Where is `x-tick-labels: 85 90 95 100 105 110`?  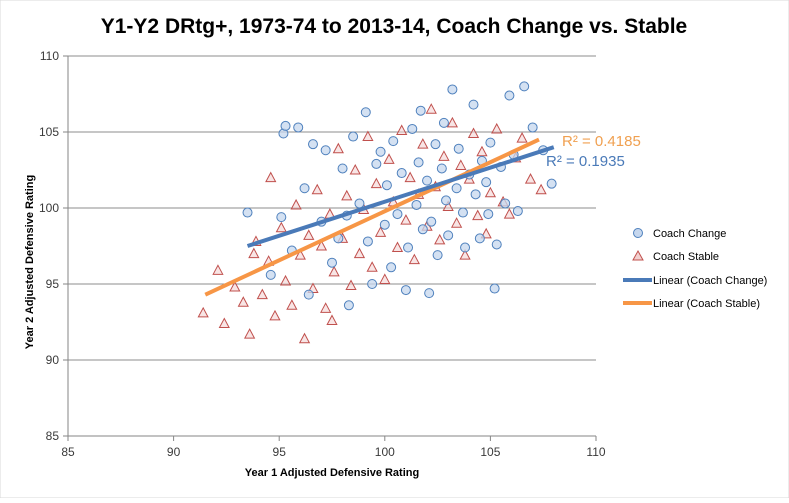 x-tick-labels: 85 90 95 100 105 110 is located at coordinates (333, 452).